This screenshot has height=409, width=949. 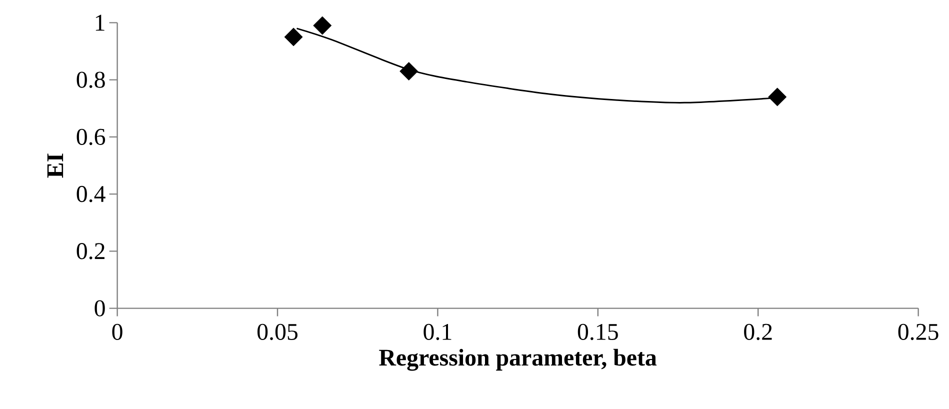 I want to click on x-tick-label: 0.1, so click(x=438, y=332).